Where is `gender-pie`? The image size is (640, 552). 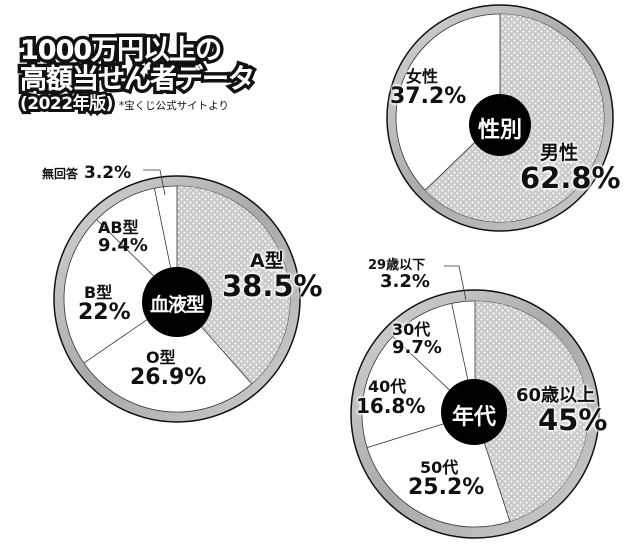
gender-pie is located at coordinates (500, 118).